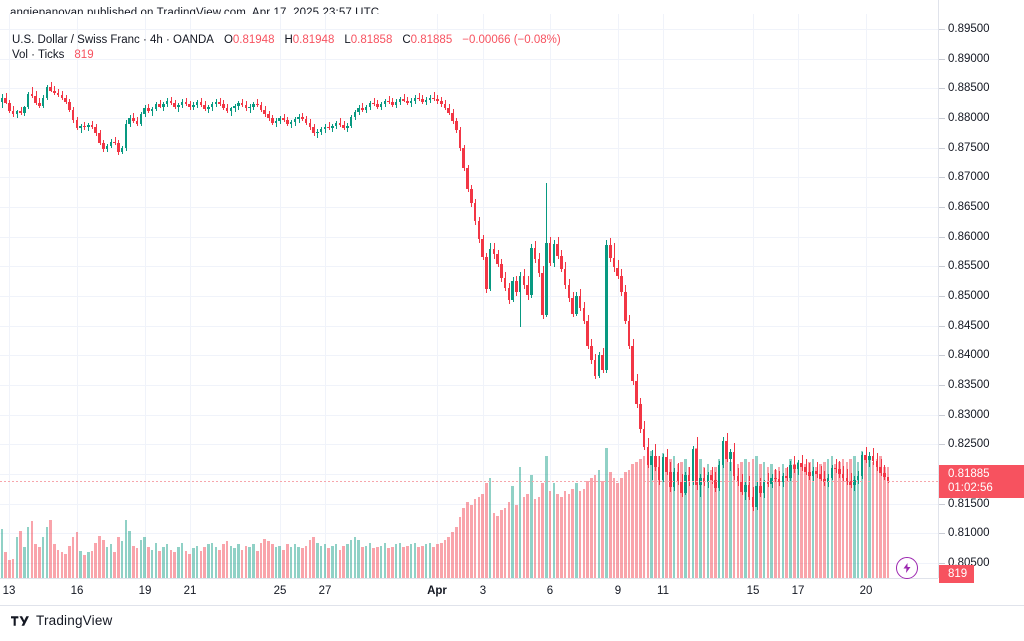 The width and height of the screenshot is (1024, 641). Describe the element at coordinates (969, 237) in the screenshot. I see `price-tick-label: 0.86000` at that location.